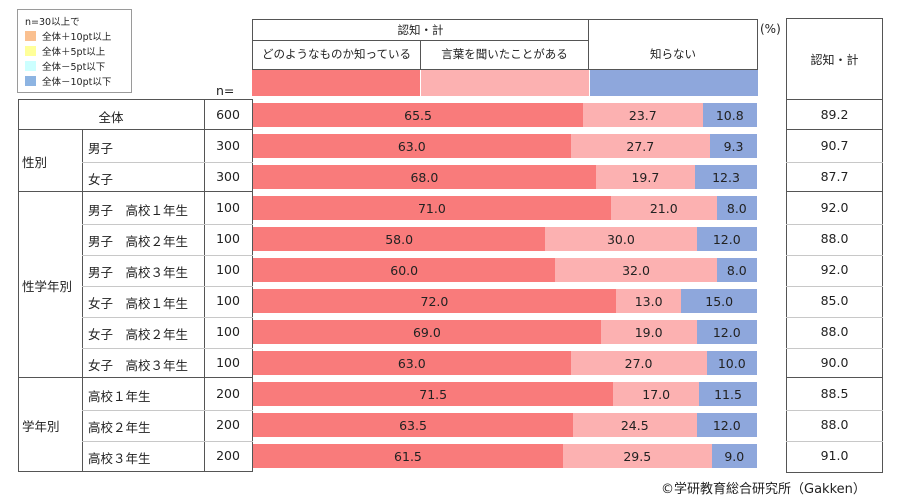  Describe the element at coordinates (719, 301) in the screenshot. I see `bar-value-label: 15.0` at that location.